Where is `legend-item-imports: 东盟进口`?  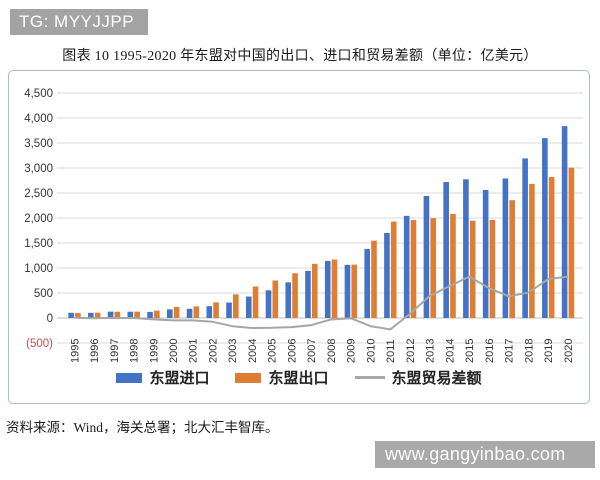
legend-item-imports: 东盟进口 is located at coordinates (162, 377).